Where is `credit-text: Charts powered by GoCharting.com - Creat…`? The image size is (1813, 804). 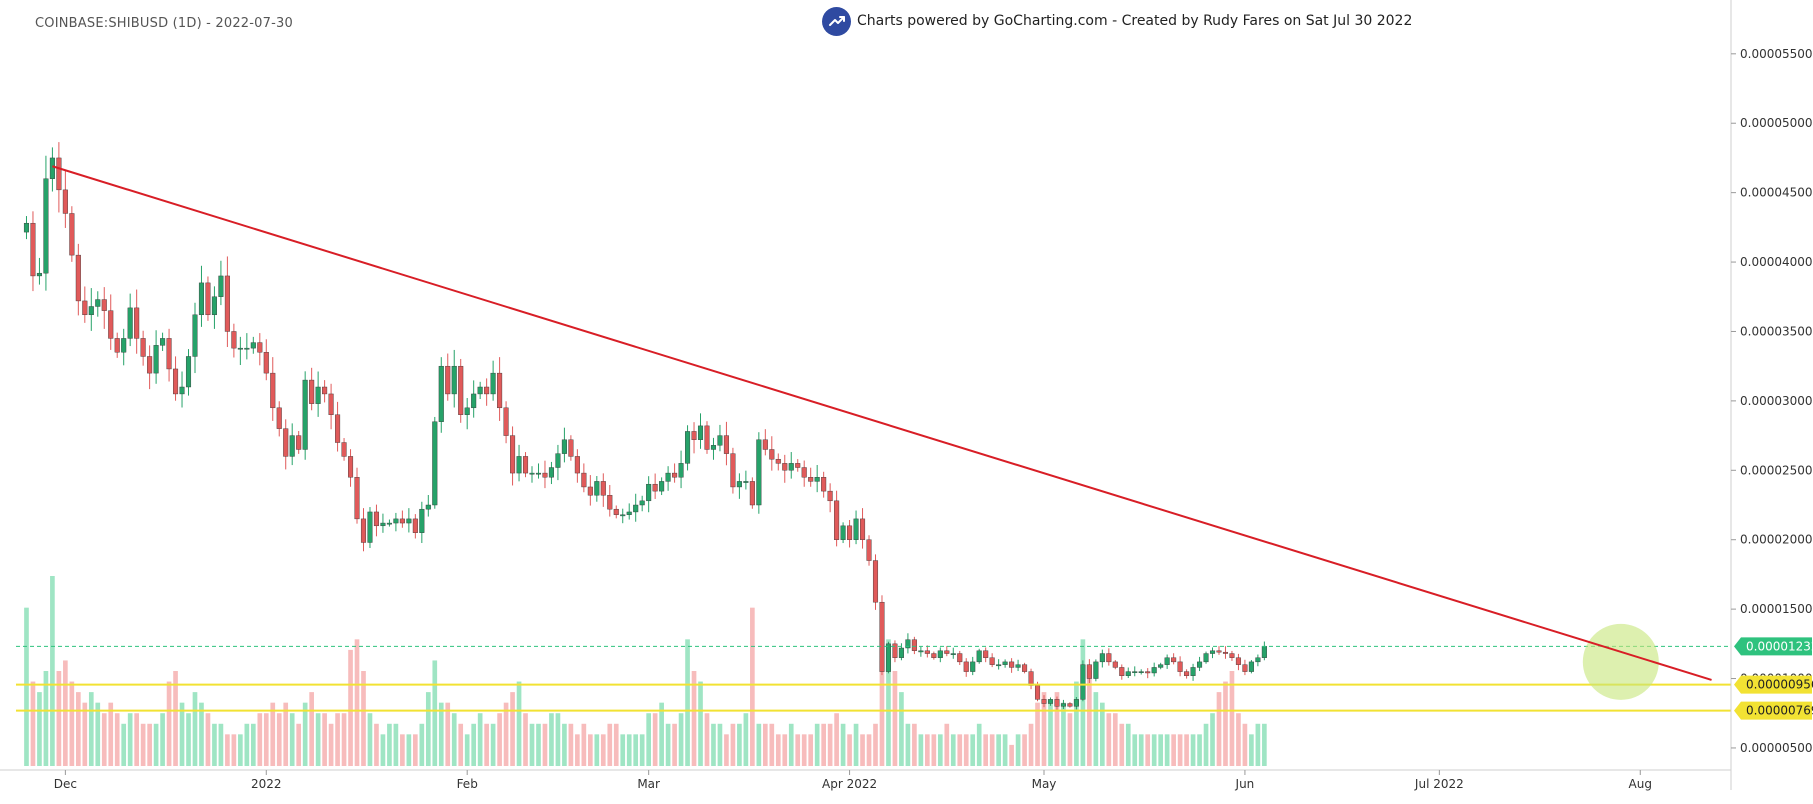
credit-text: Charts powered by GoCharting.com - Creat… is located at coordinates (1135, 21).